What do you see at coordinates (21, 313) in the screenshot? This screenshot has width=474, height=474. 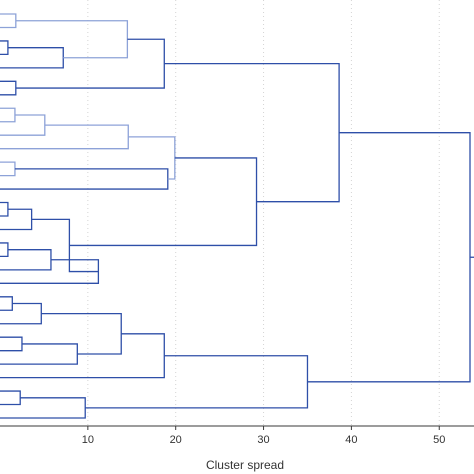 I see `dendrogram-link-m22` at bounding box center [21, 313].